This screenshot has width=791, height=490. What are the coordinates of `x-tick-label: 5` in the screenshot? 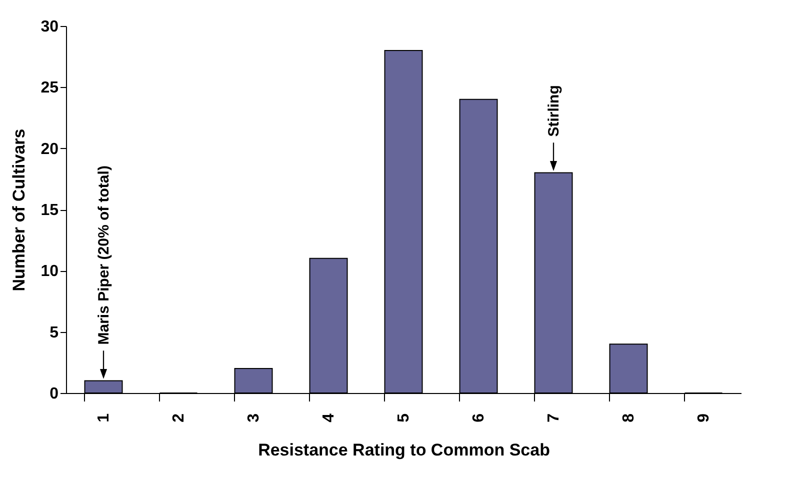 It's located at (404, 417).